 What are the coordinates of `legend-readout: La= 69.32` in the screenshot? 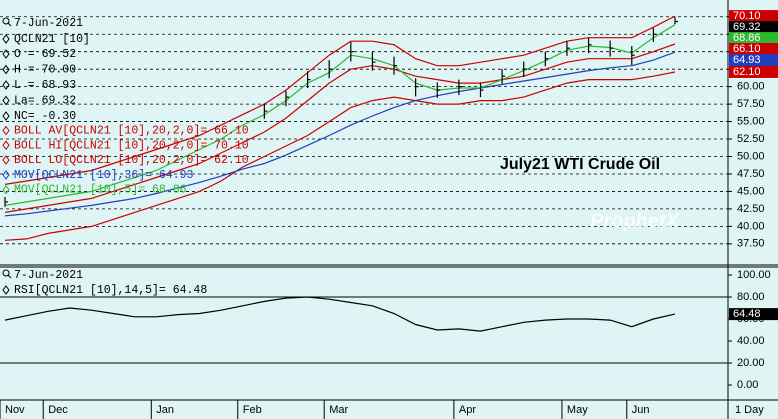 It's located at (45, 101).